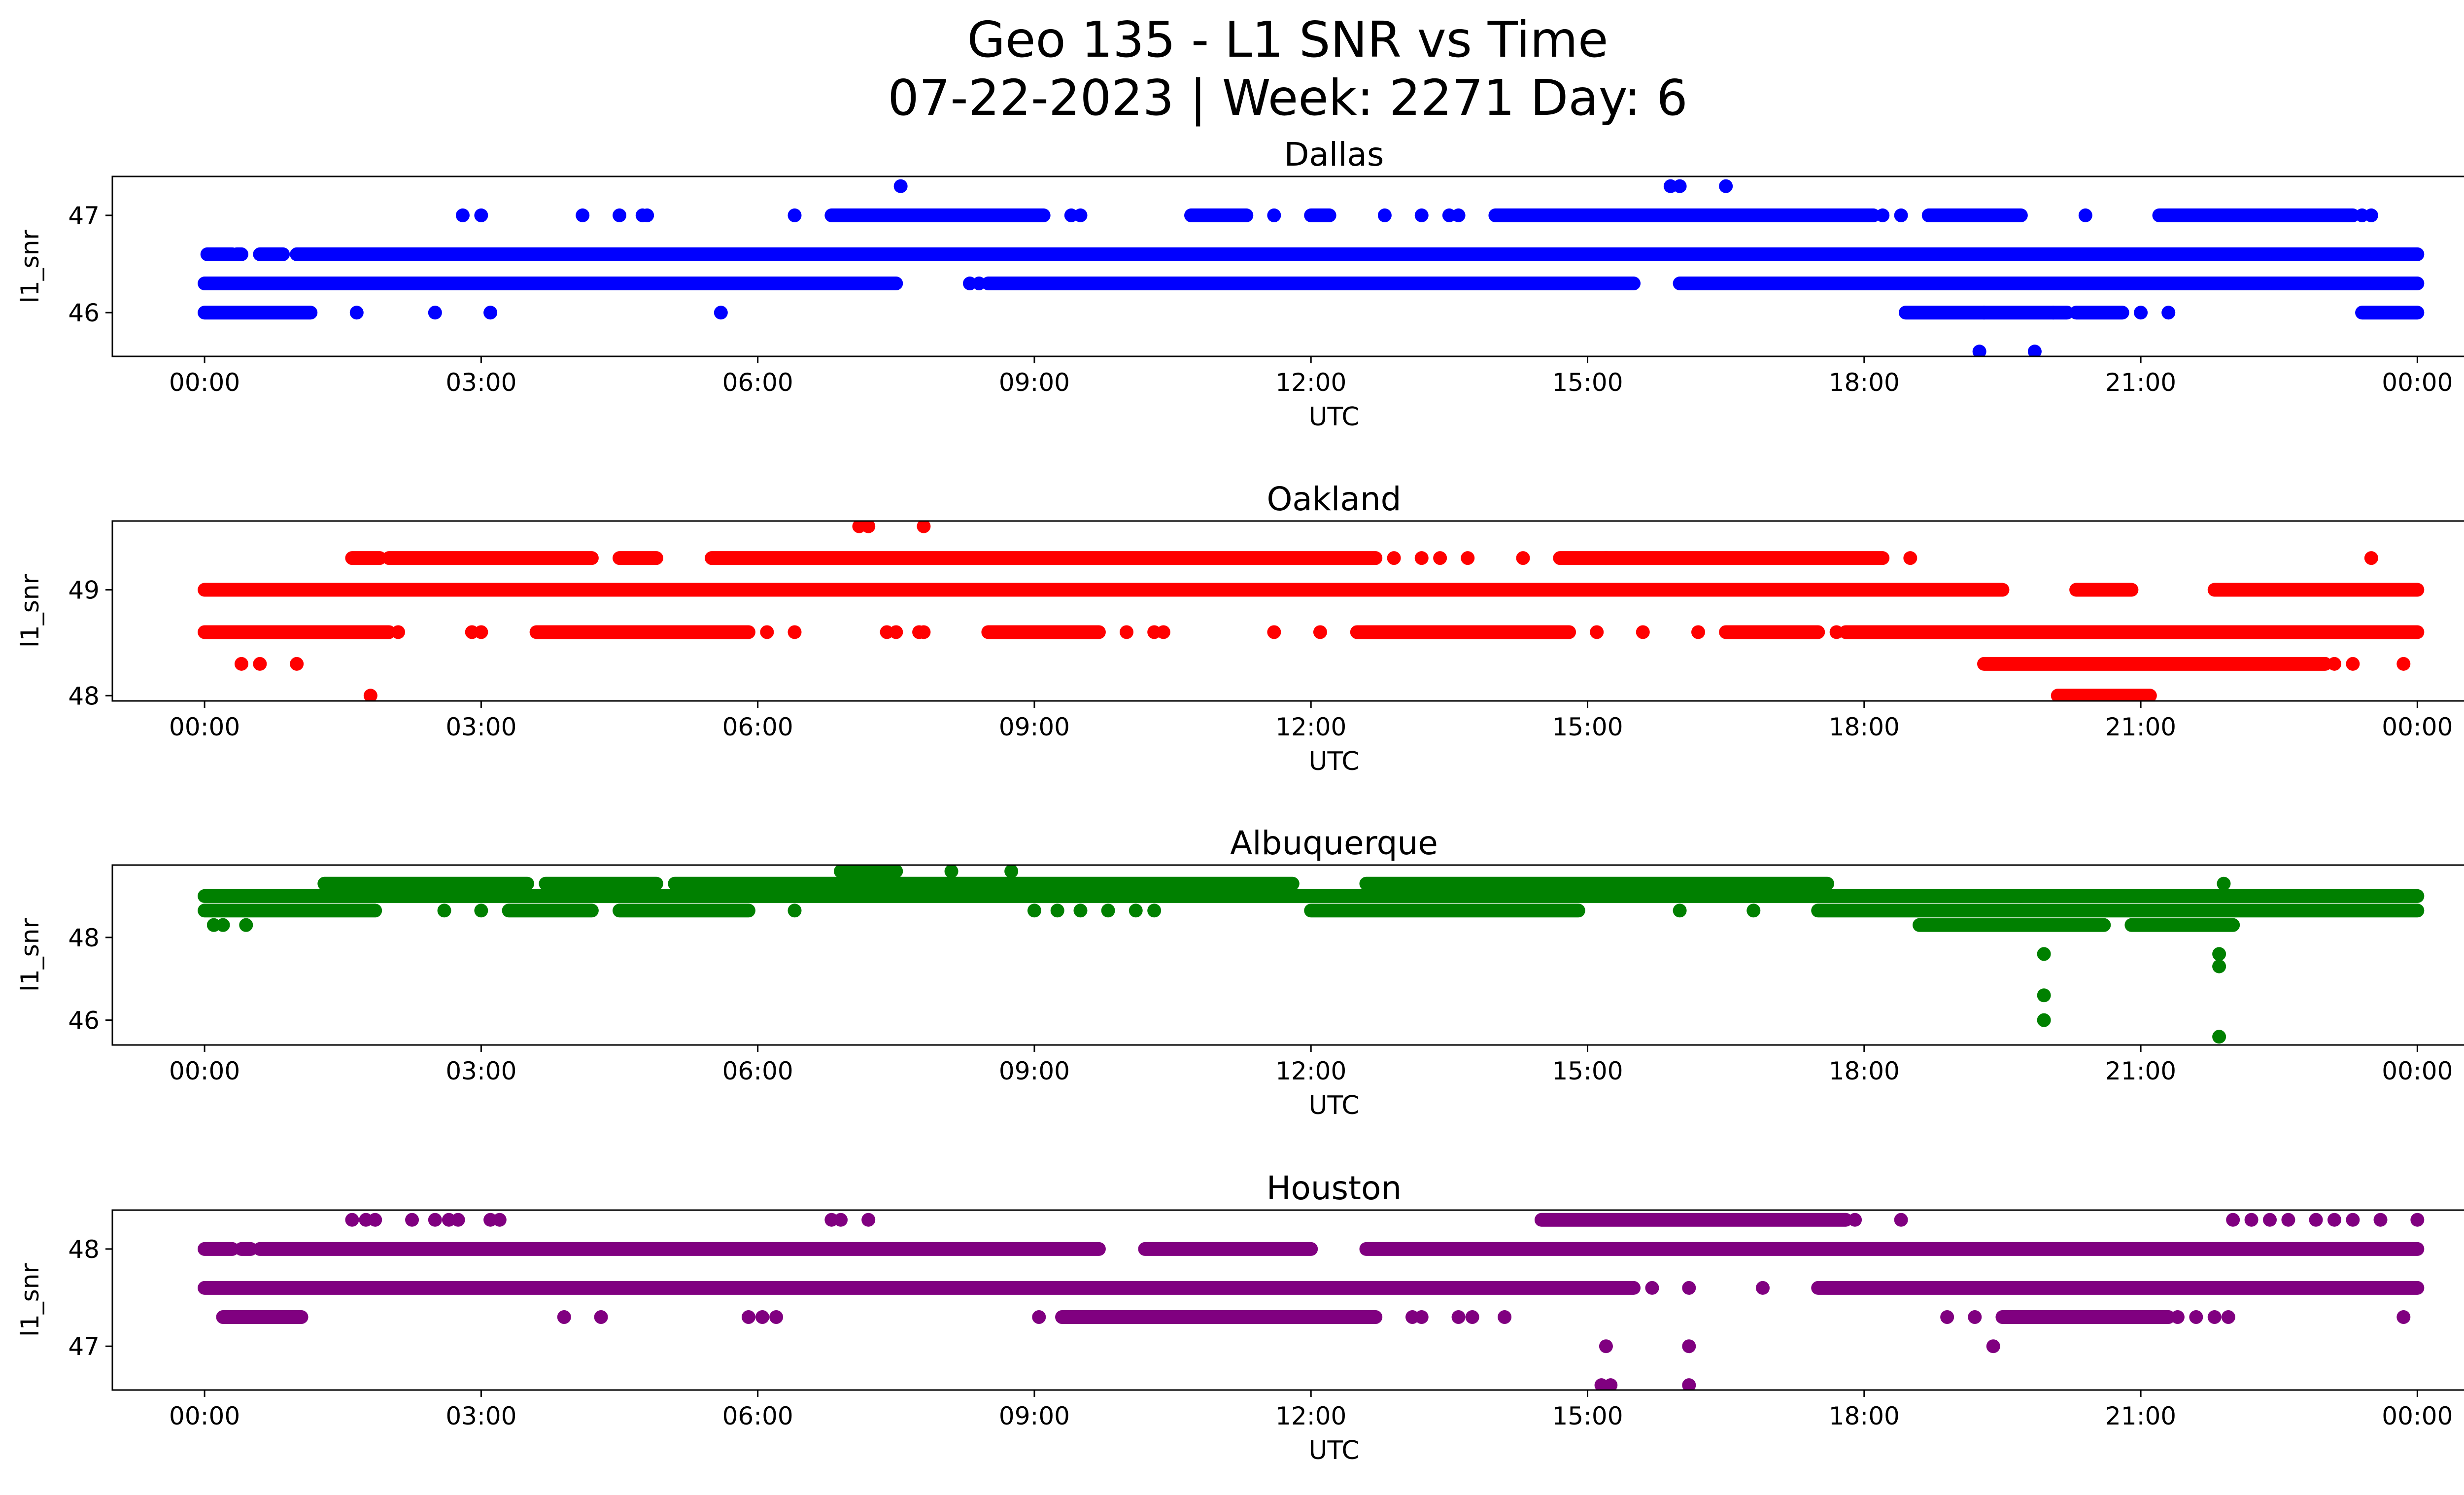  Describe the element at coordinates (1334, 1188) in the screenshot. I see `subplot-title: Houston` at that location.